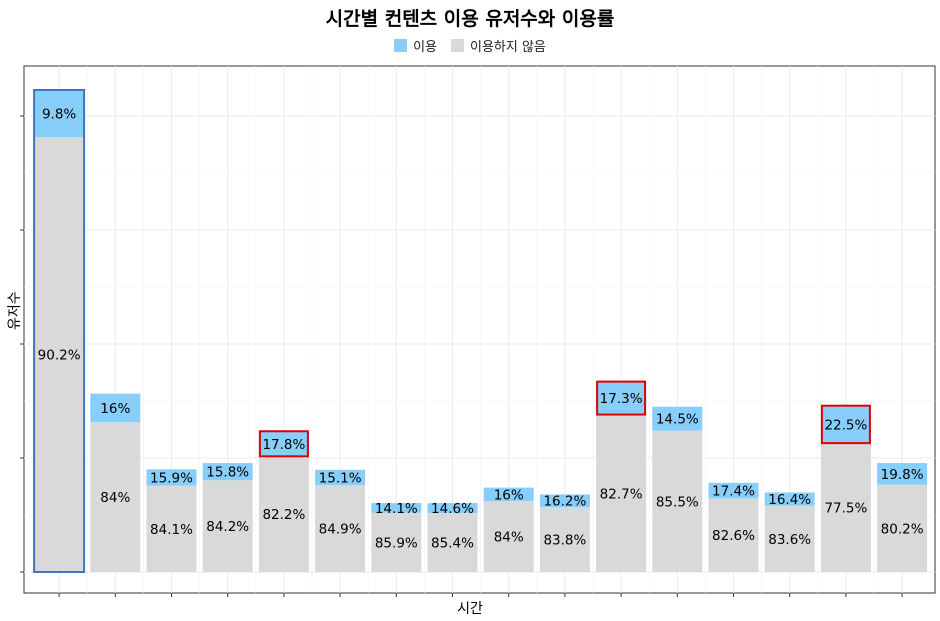  I want to click on legend-swatch-usage, so click(401, 45).